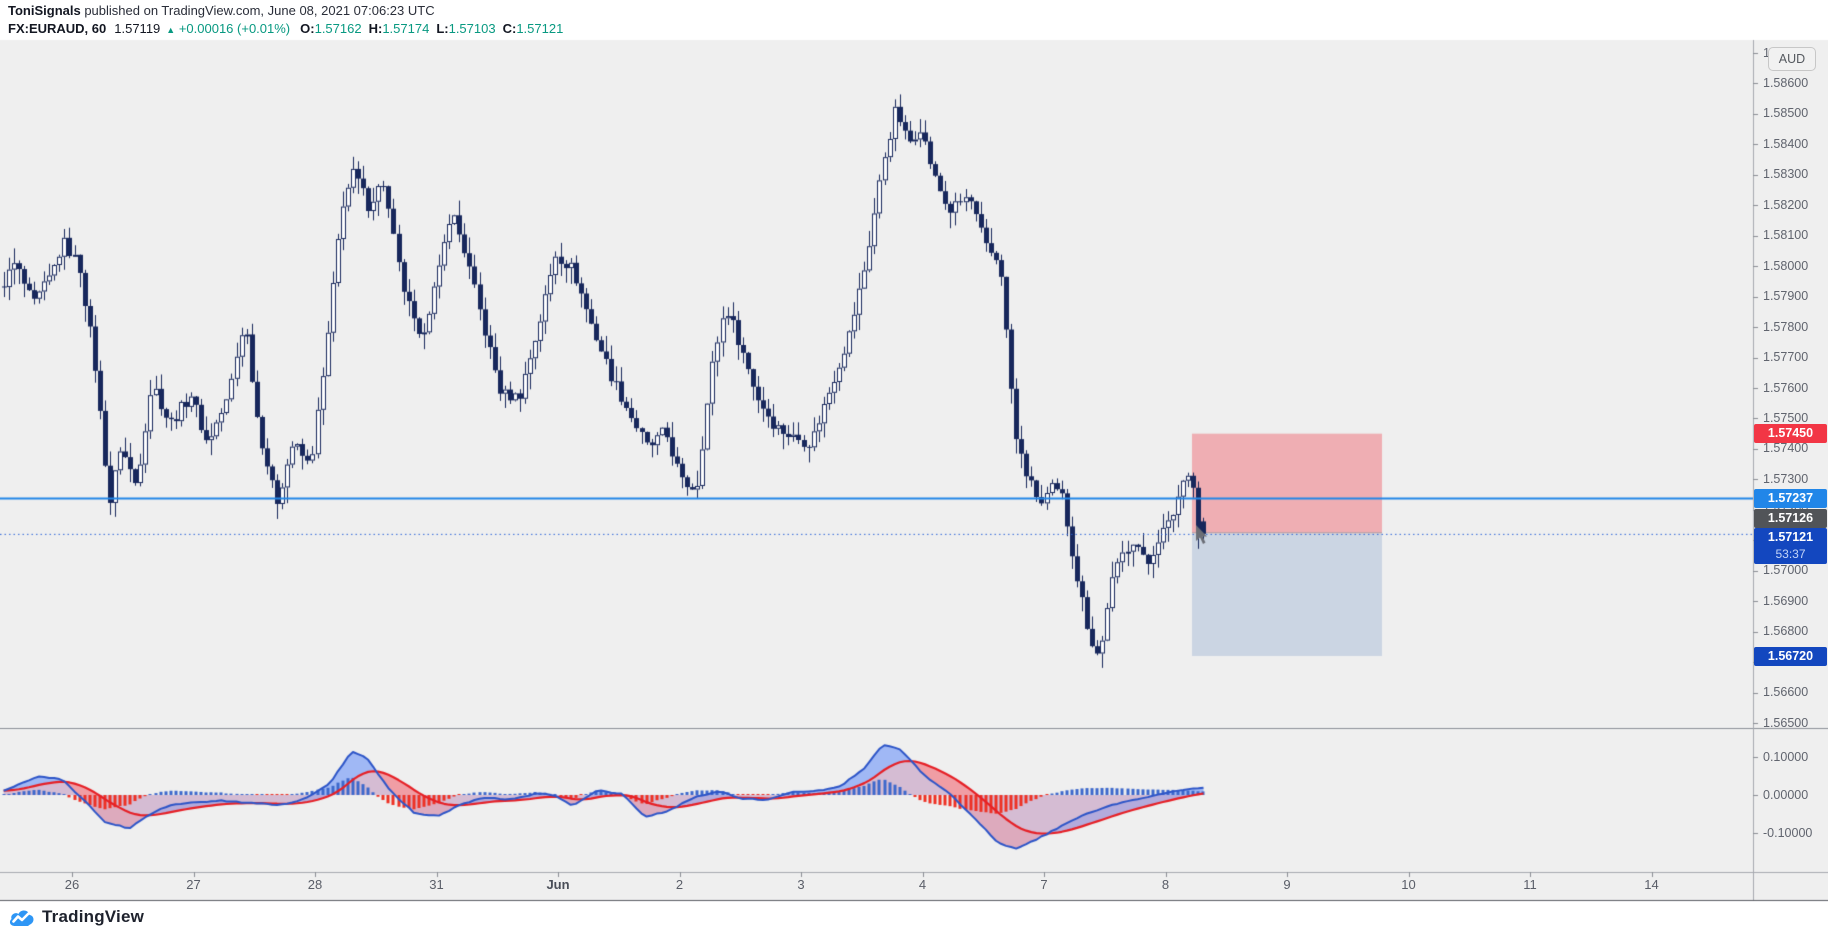  I want to click on time-tick-label: 8, so click(1165, 884).